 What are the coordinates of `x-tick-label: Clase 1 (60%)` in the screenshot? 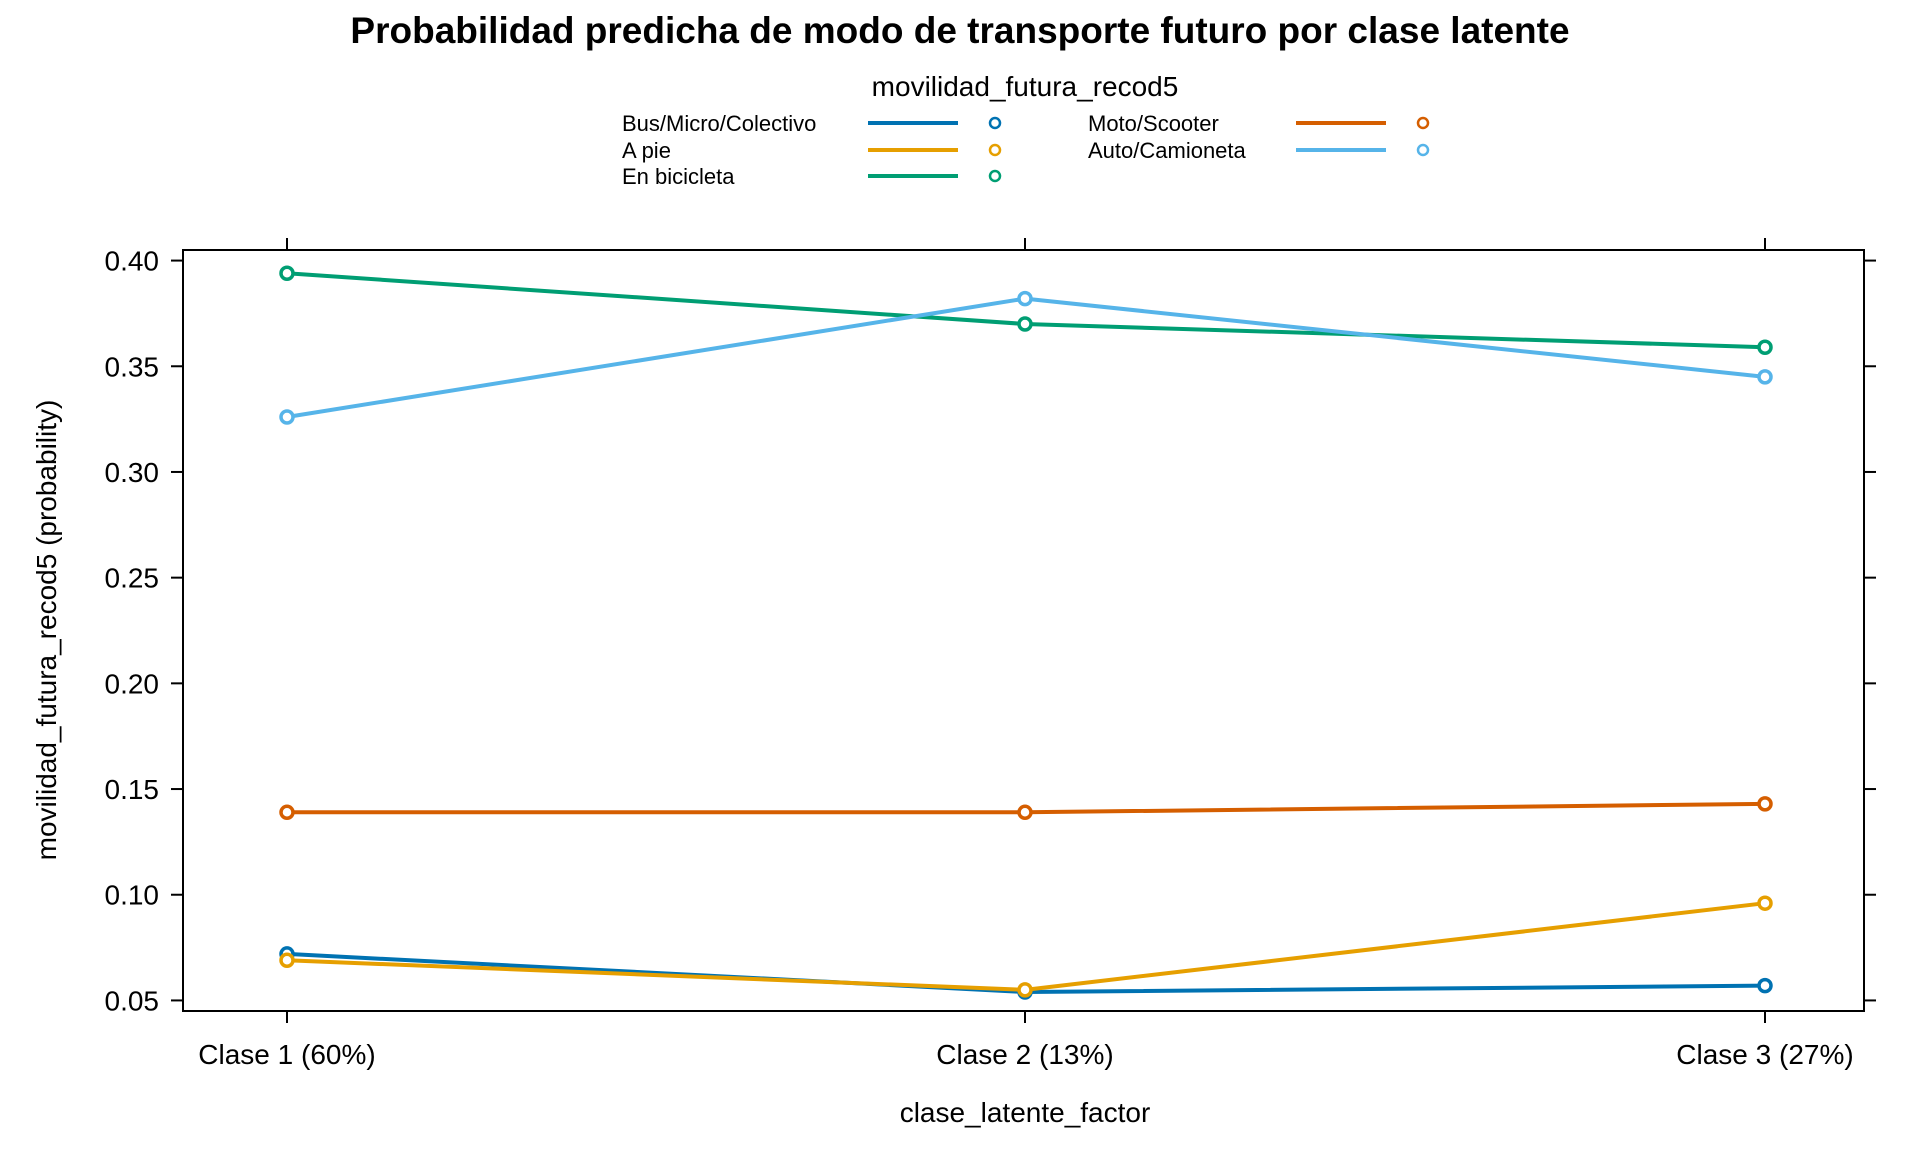 It's located at (286, 1054).